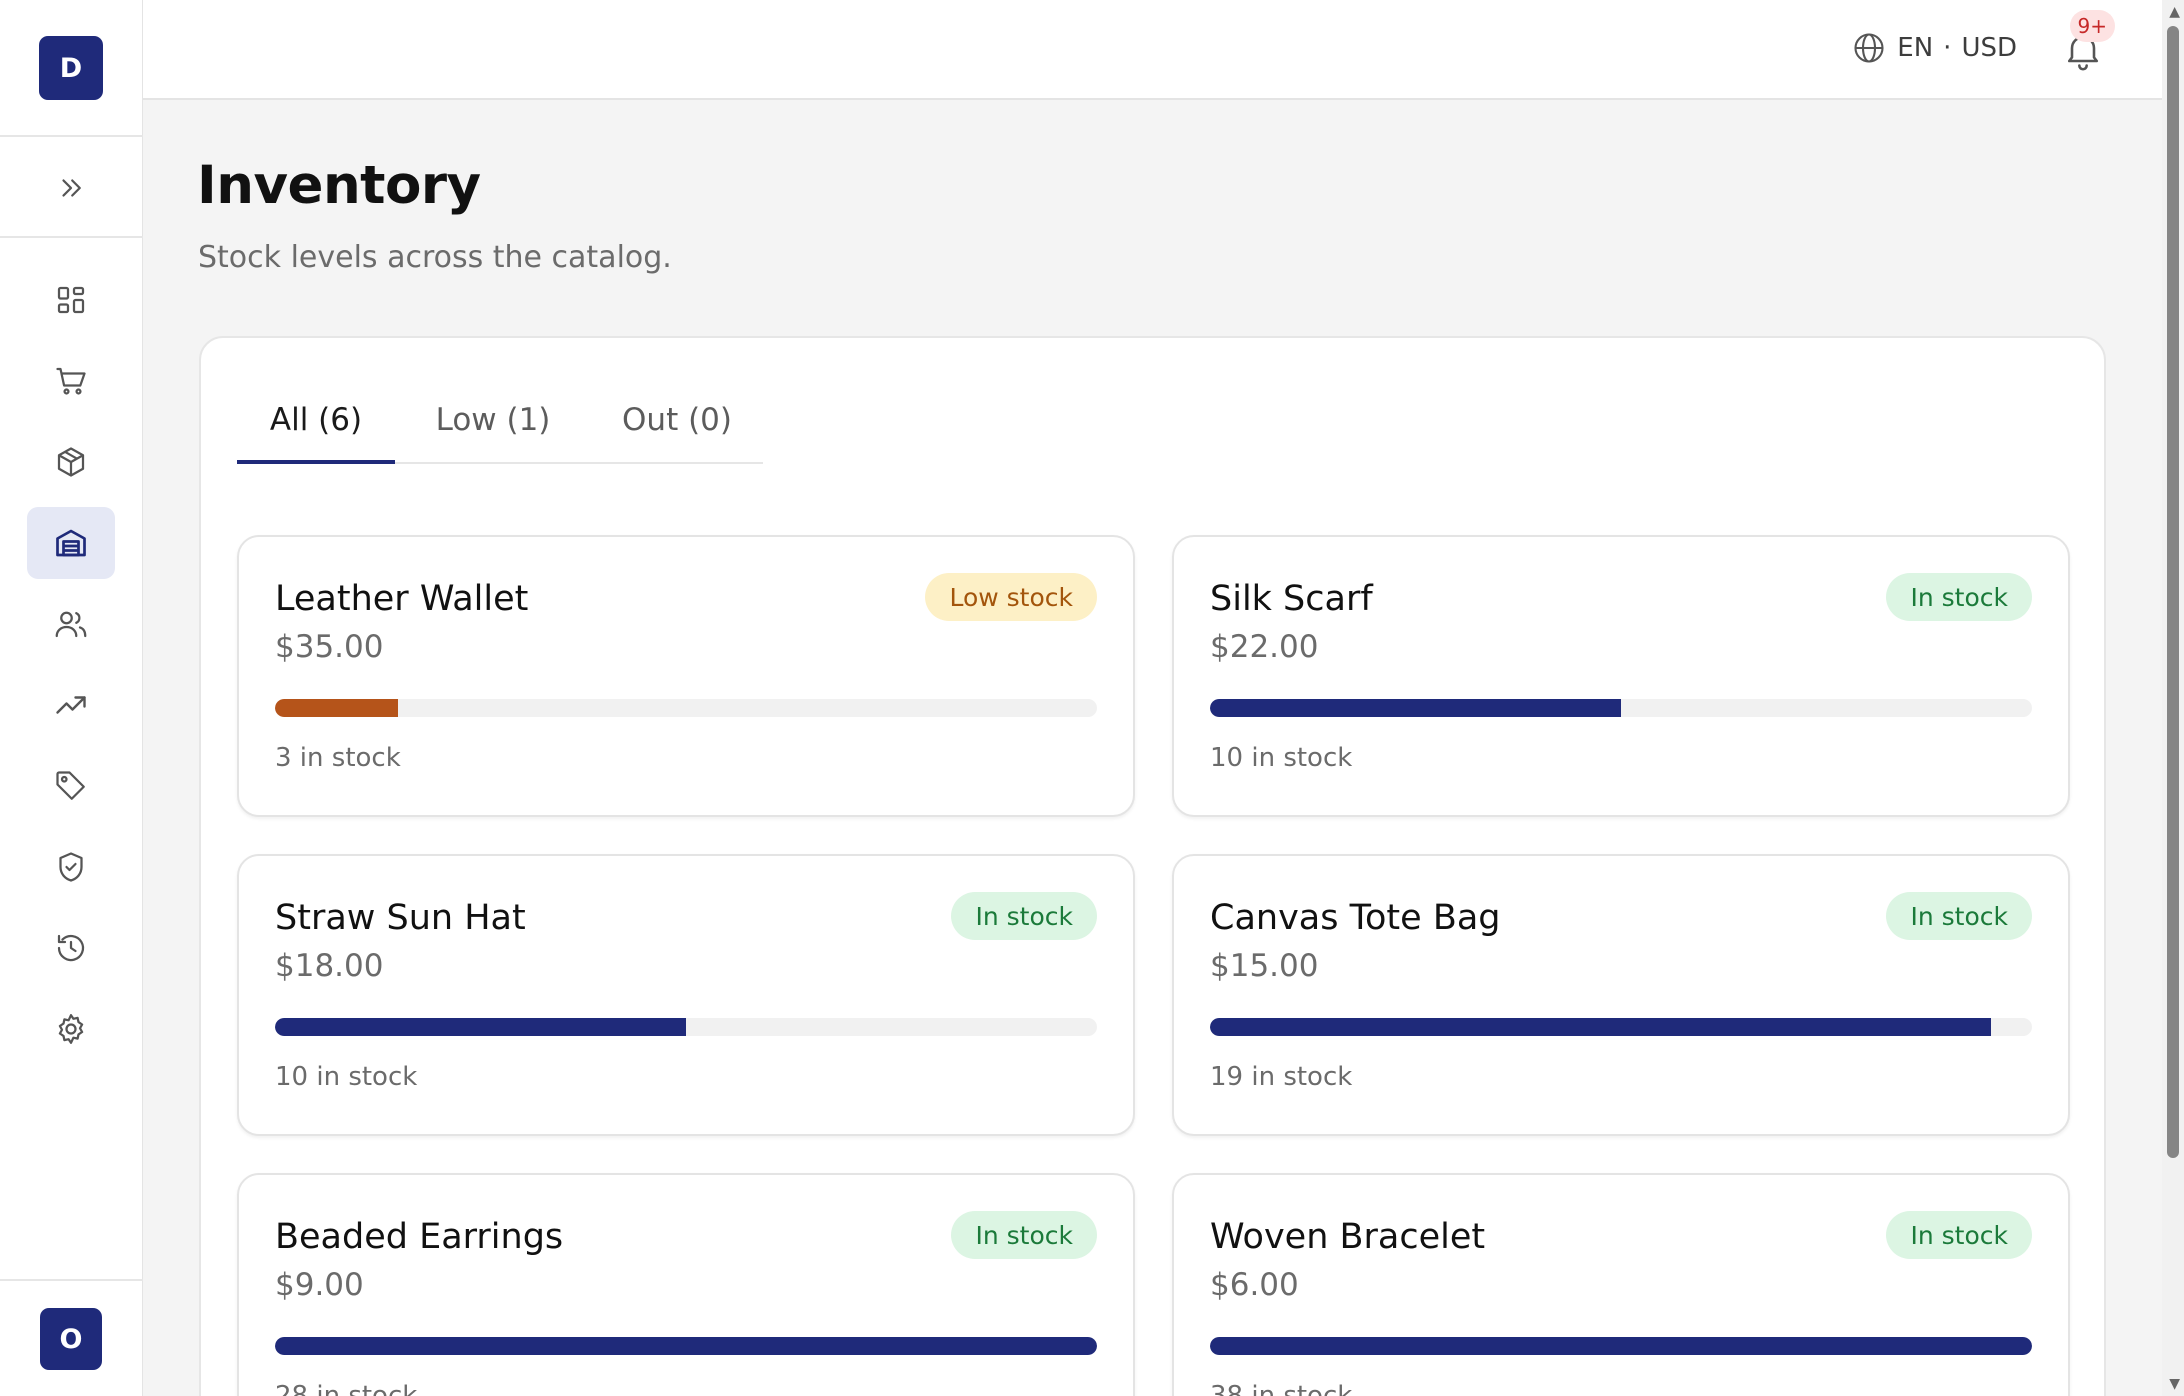 The width and height of the screenshot is (2184, 1396). What do you see at coordinates (1291, 599) in the screenshot?
I see `product-name: Silk Scarf` at bounding box center [1291, 599].